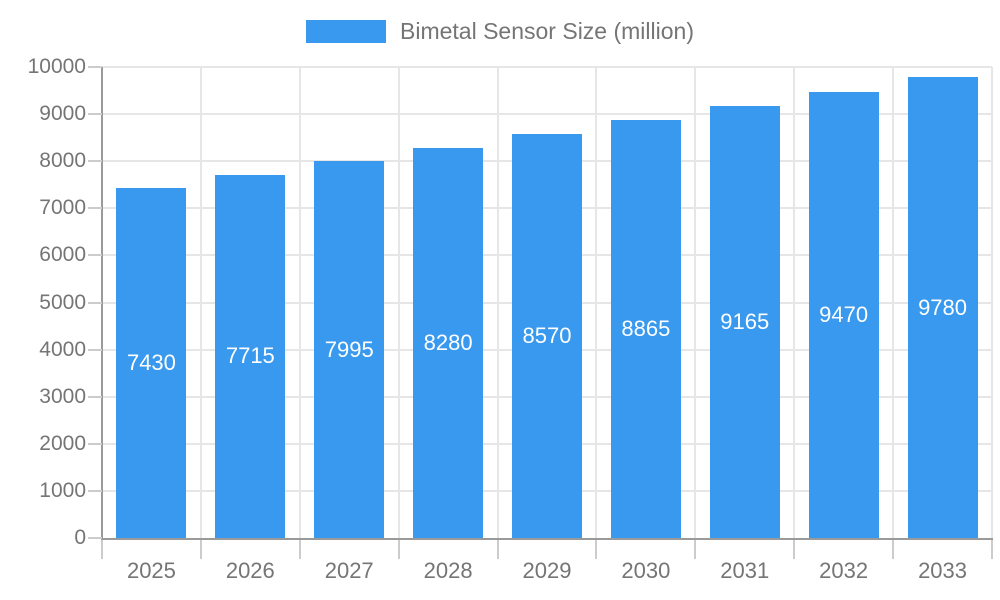 This screenshot has width=1000, height=600. Describe the element at coordinates (448, 570) in the screenshot. I see `x-tick-label: 2028` at that location.